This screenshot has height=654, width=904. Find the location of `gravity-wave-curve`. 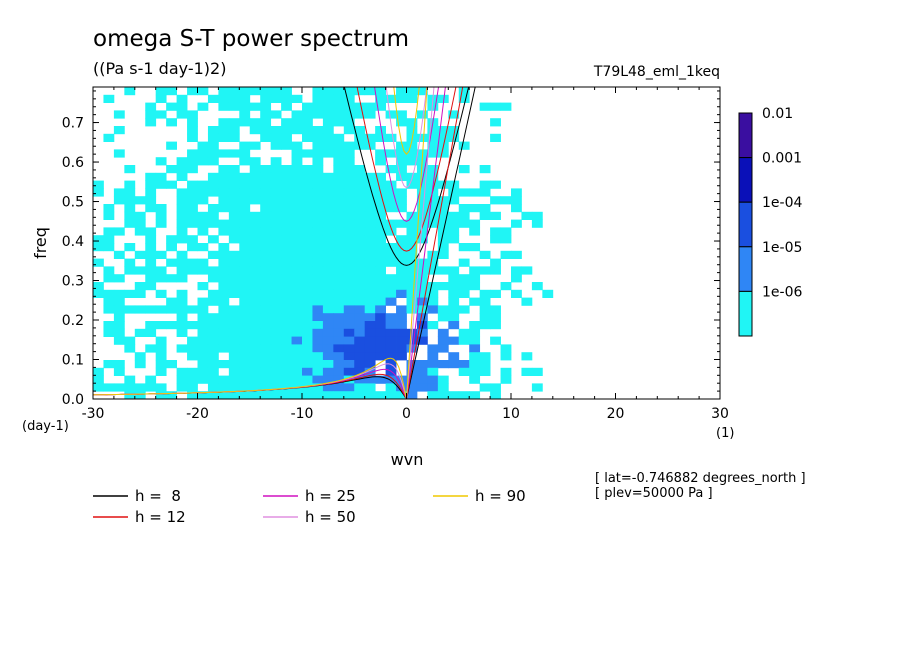

gravity-wave-curve is located at coordinates (406, 176).